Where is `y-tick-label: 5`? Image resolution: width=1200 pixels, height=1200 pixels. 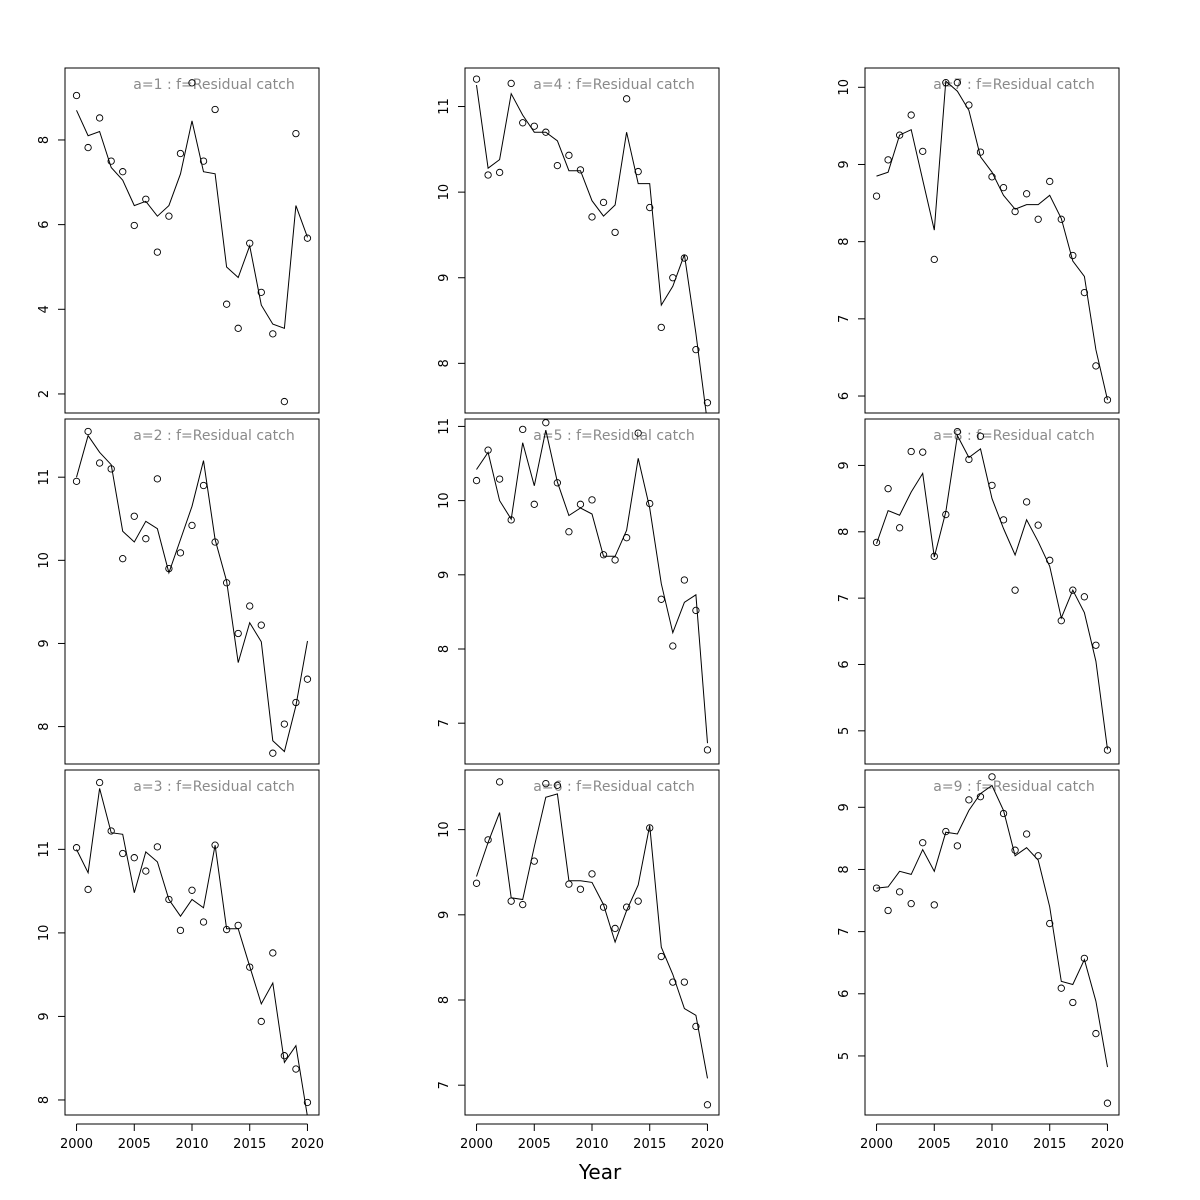 y-tick-label: 5 is located at coordinates (844, 1056).